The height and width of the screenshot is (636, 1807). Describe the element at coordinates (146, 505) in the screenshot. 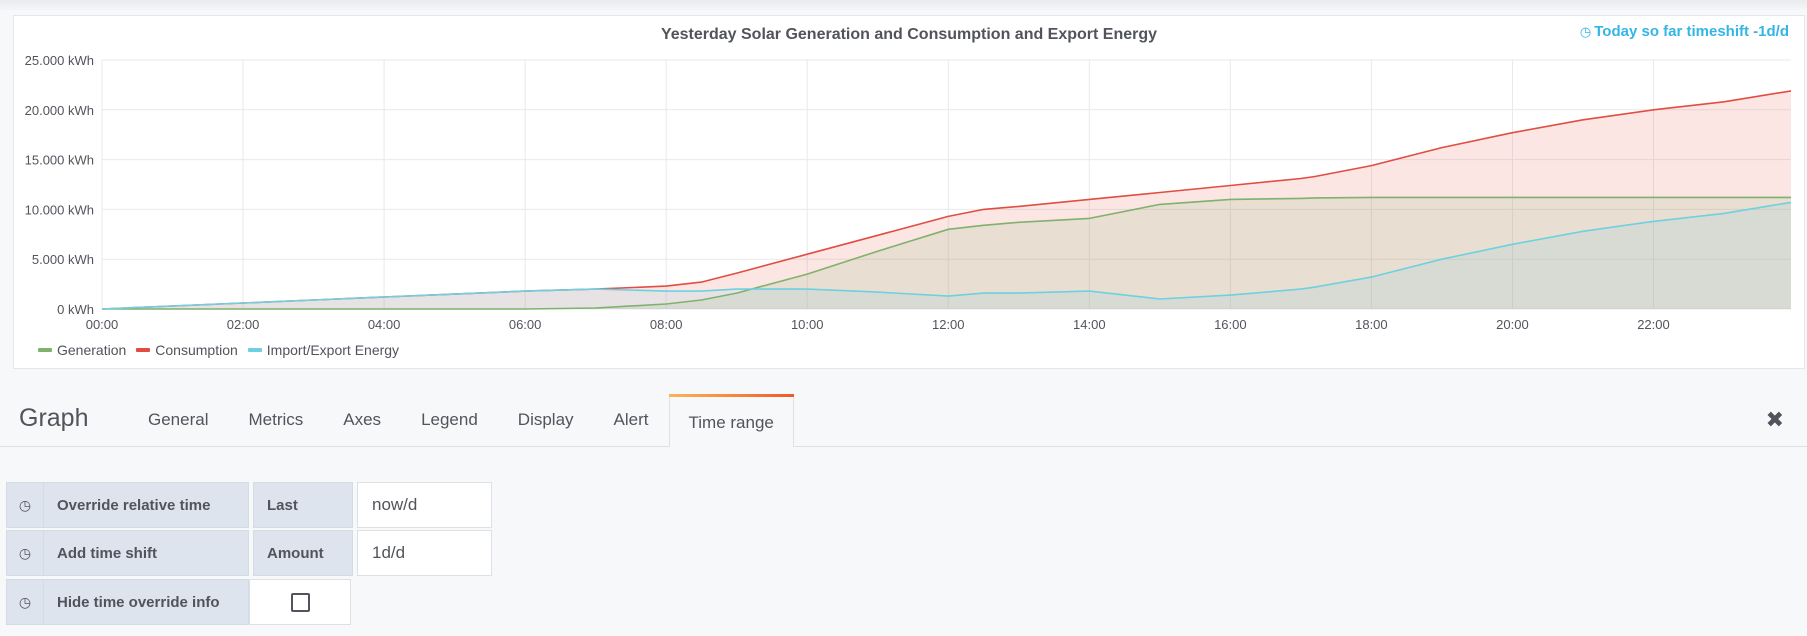

I see `override-label: Override relative time` at that location.